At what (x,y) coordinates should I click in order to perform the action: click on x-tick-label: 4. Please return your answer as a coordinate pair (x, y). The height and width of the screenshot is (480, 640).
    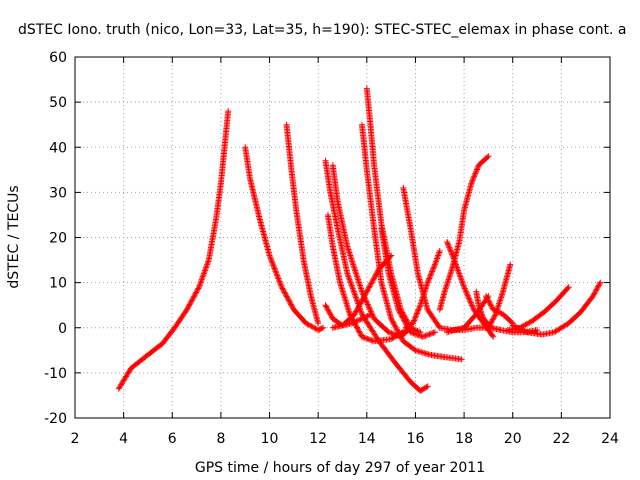
    Looking at the image, I should click on (123, 439).